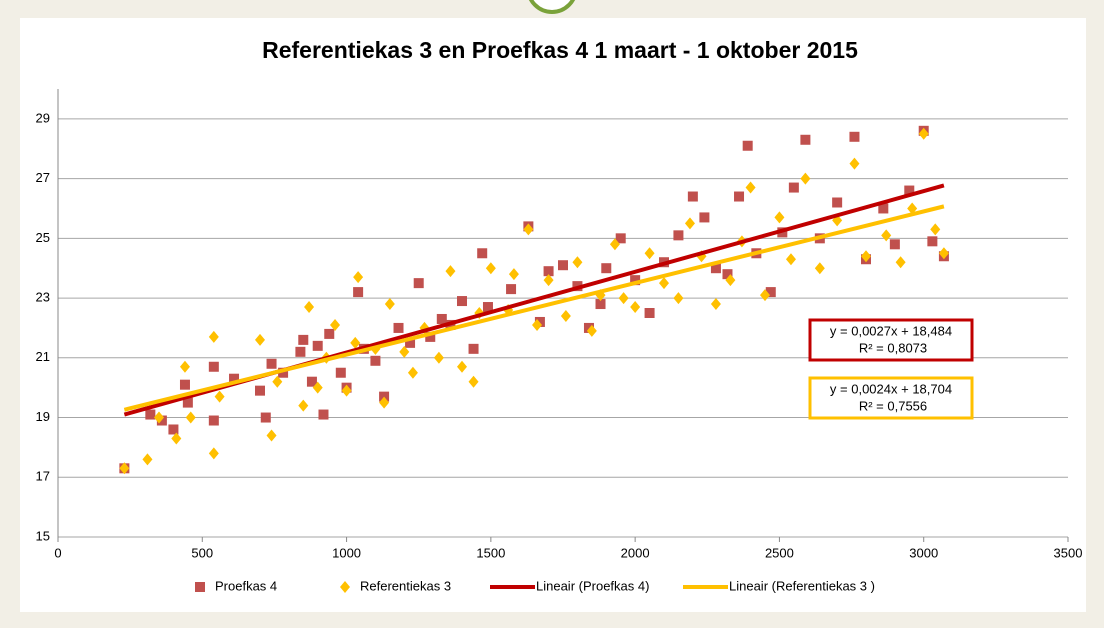 This screenshot has width=1104, height=628. I want to click on x-tick-label: 3500, so click(1068, 552).